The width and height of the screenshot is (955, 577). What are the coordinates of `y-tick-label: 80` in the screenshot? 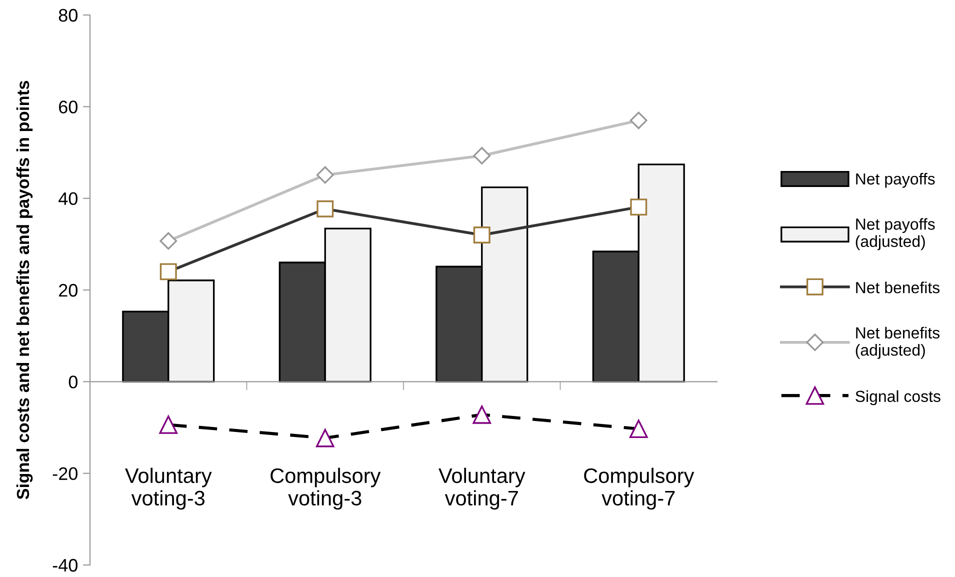 It's located at (68, 15).